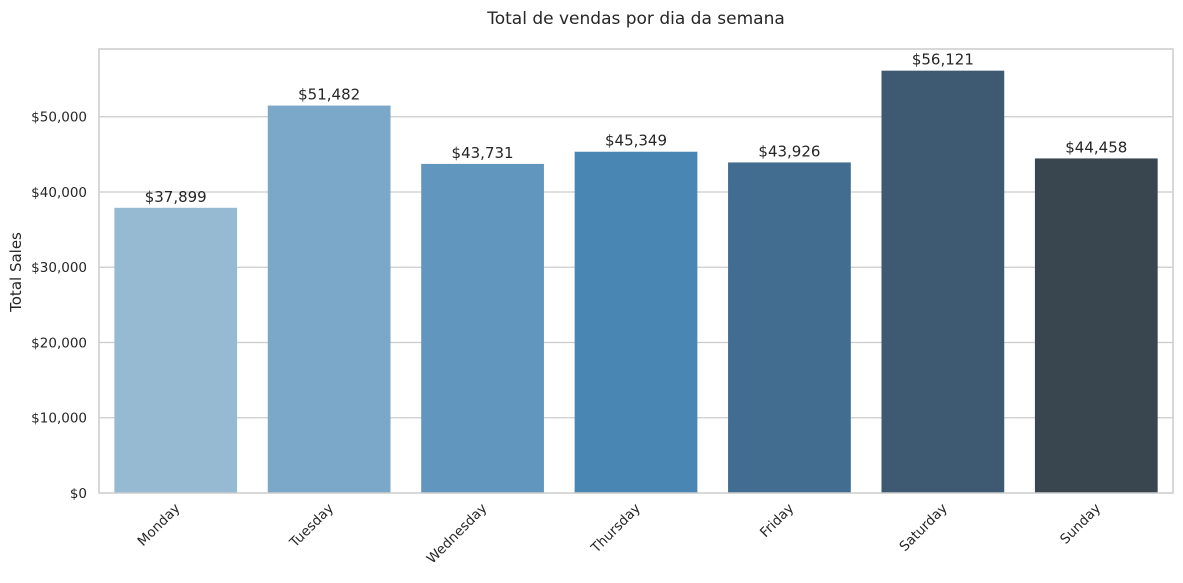 This screenshot has width=1183, height=583. I want to click on y-tick-label: $0, so click(78, 494).